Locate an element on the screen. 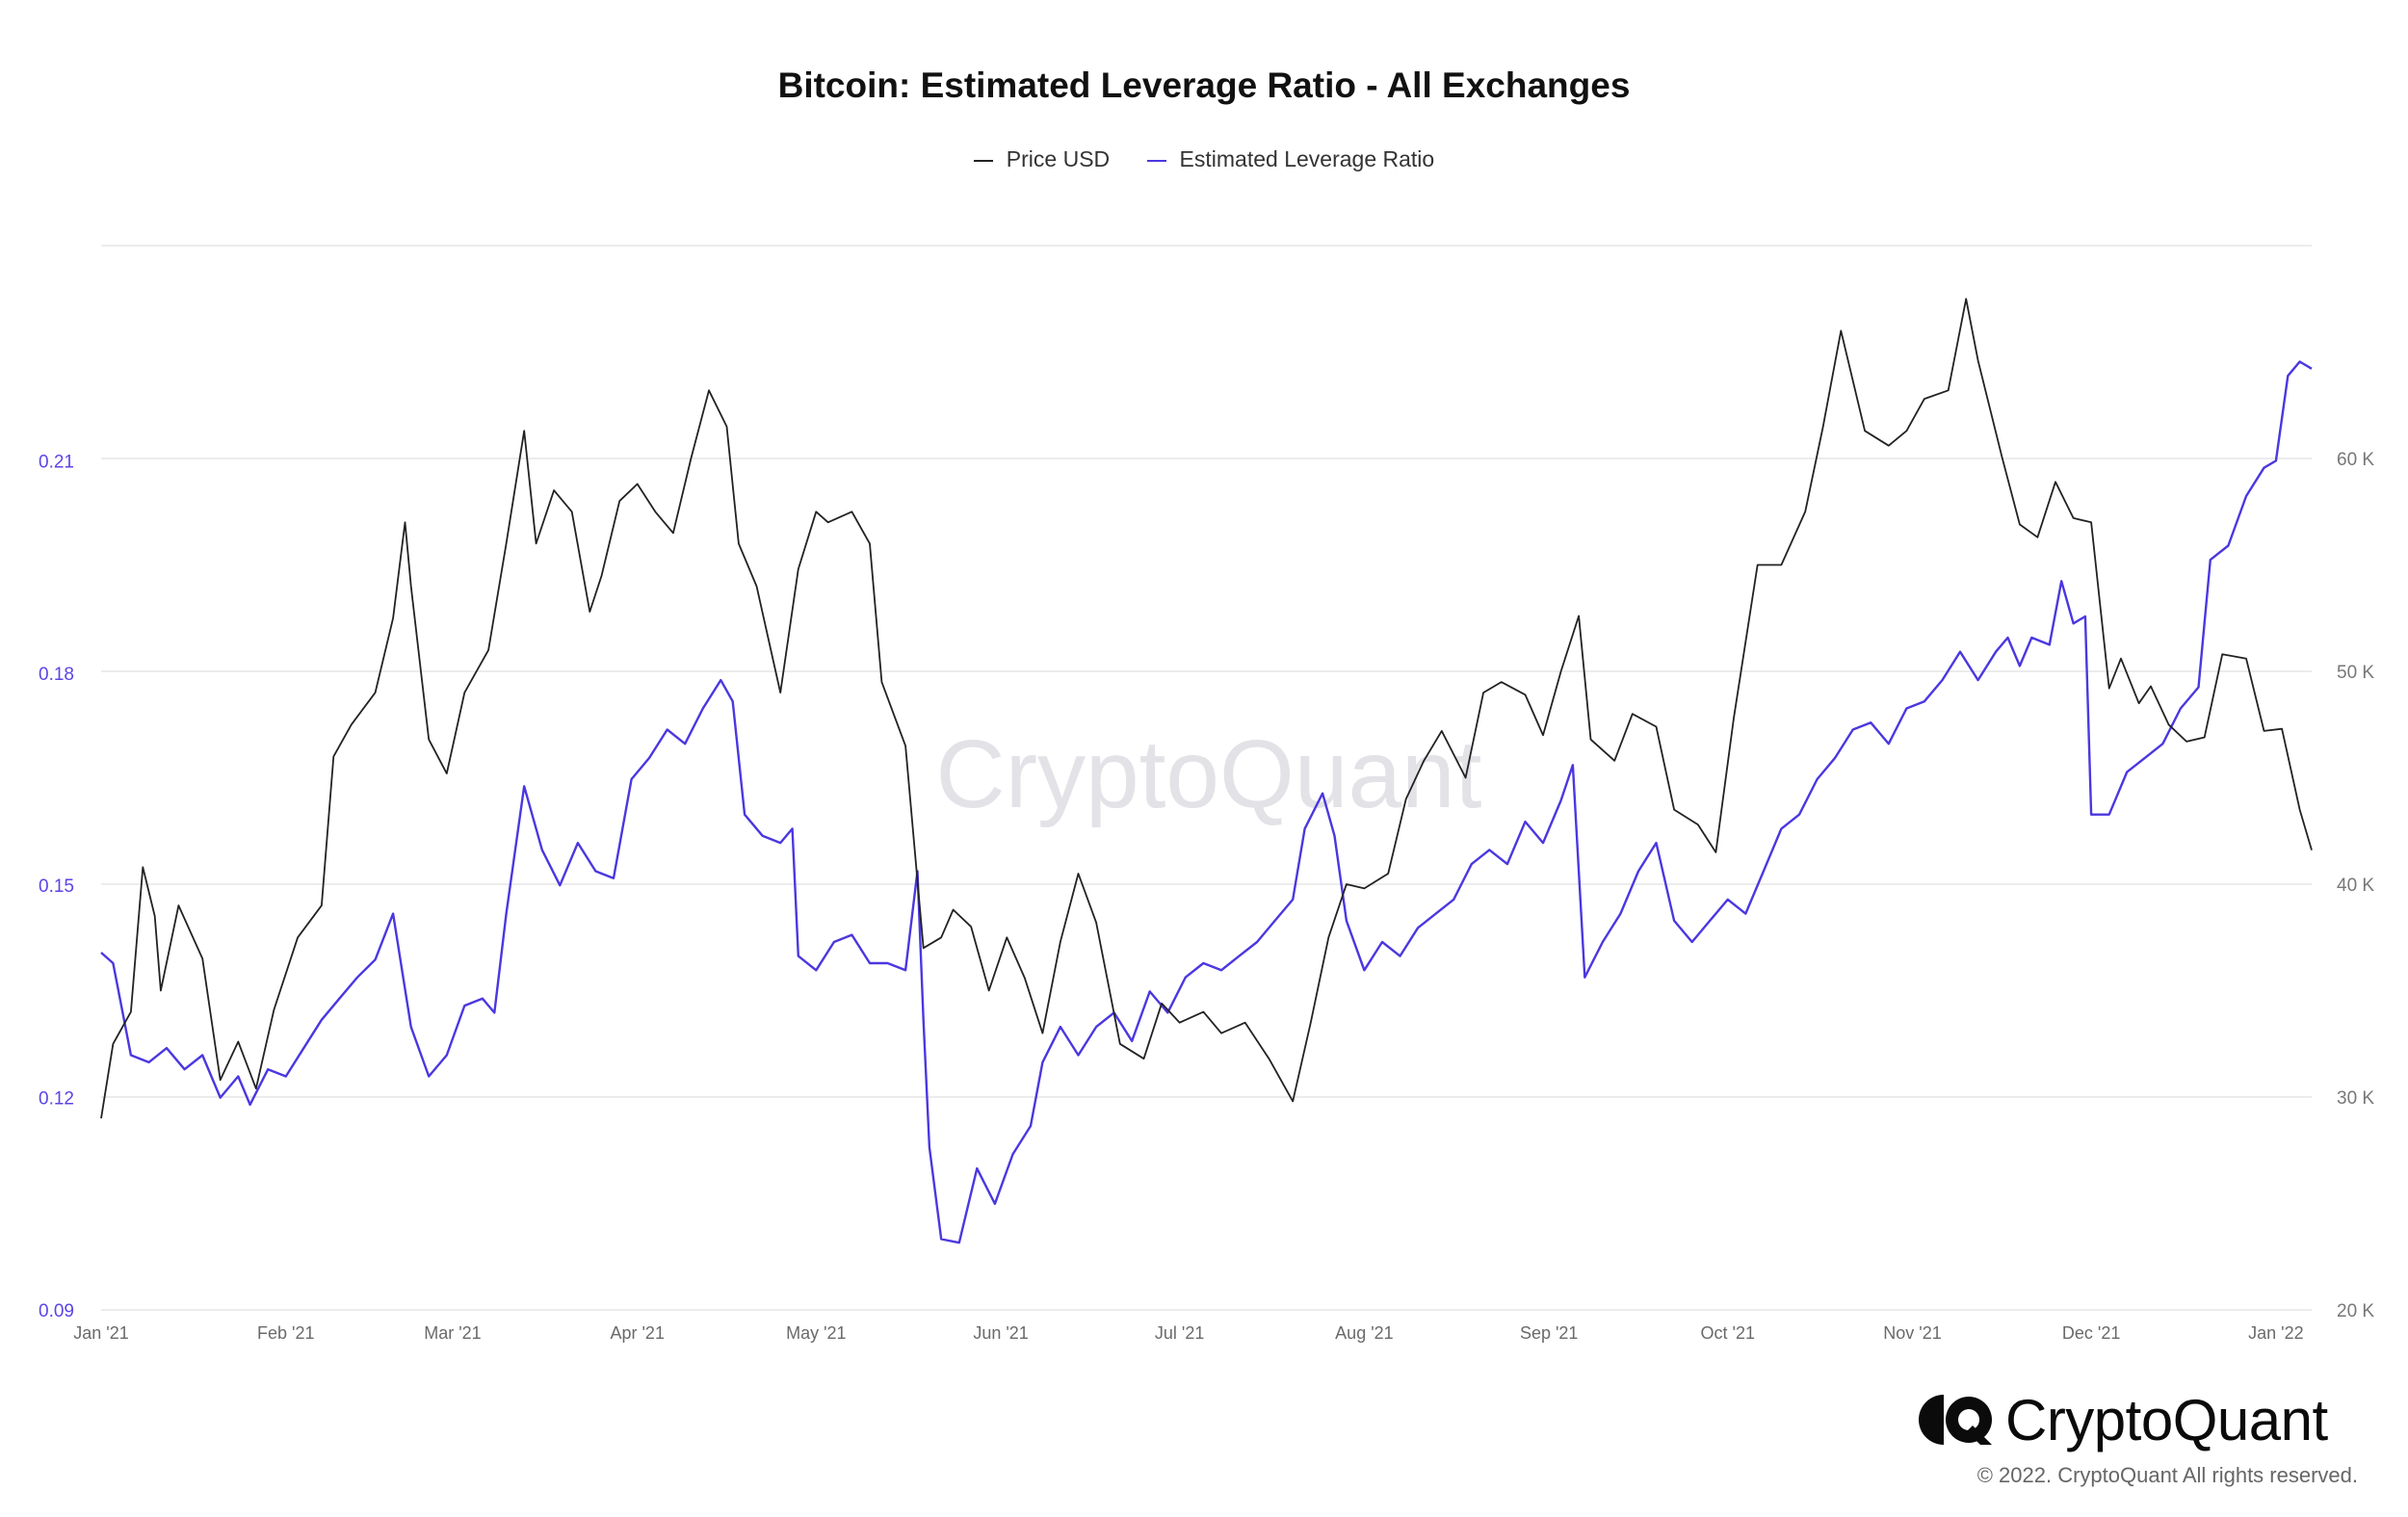 The height and width of the screenshot is (1517, 2408). legend-swatch-price is located at coordinates (983, 160).